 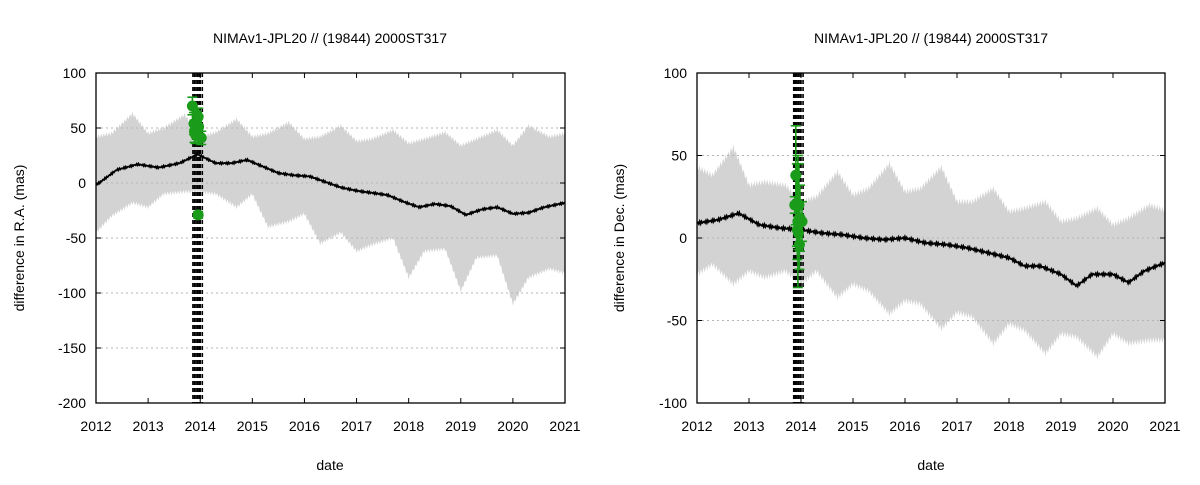 What do you see at coordinates (329, 465) in the screenshot?
I see `ra-x-axis-label: date` at bounding box center [329, 465].